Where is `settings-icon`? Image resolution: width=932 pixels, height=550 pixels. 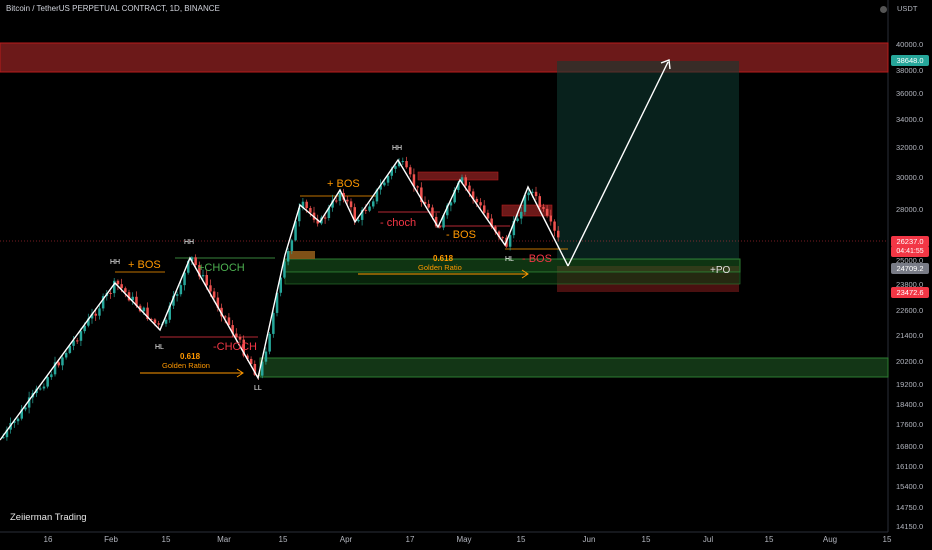 settings-icon is located at coordinates (883, 9).